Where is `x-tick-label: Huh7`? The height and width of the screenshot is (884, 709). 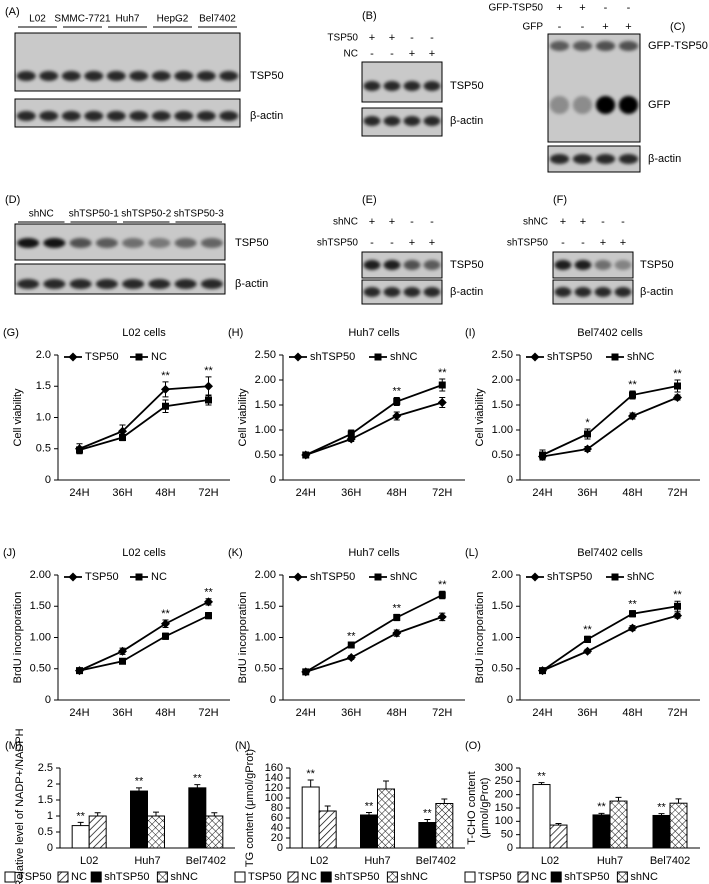 x-tick-label: Huh7 is located at coordinates (147, 861).